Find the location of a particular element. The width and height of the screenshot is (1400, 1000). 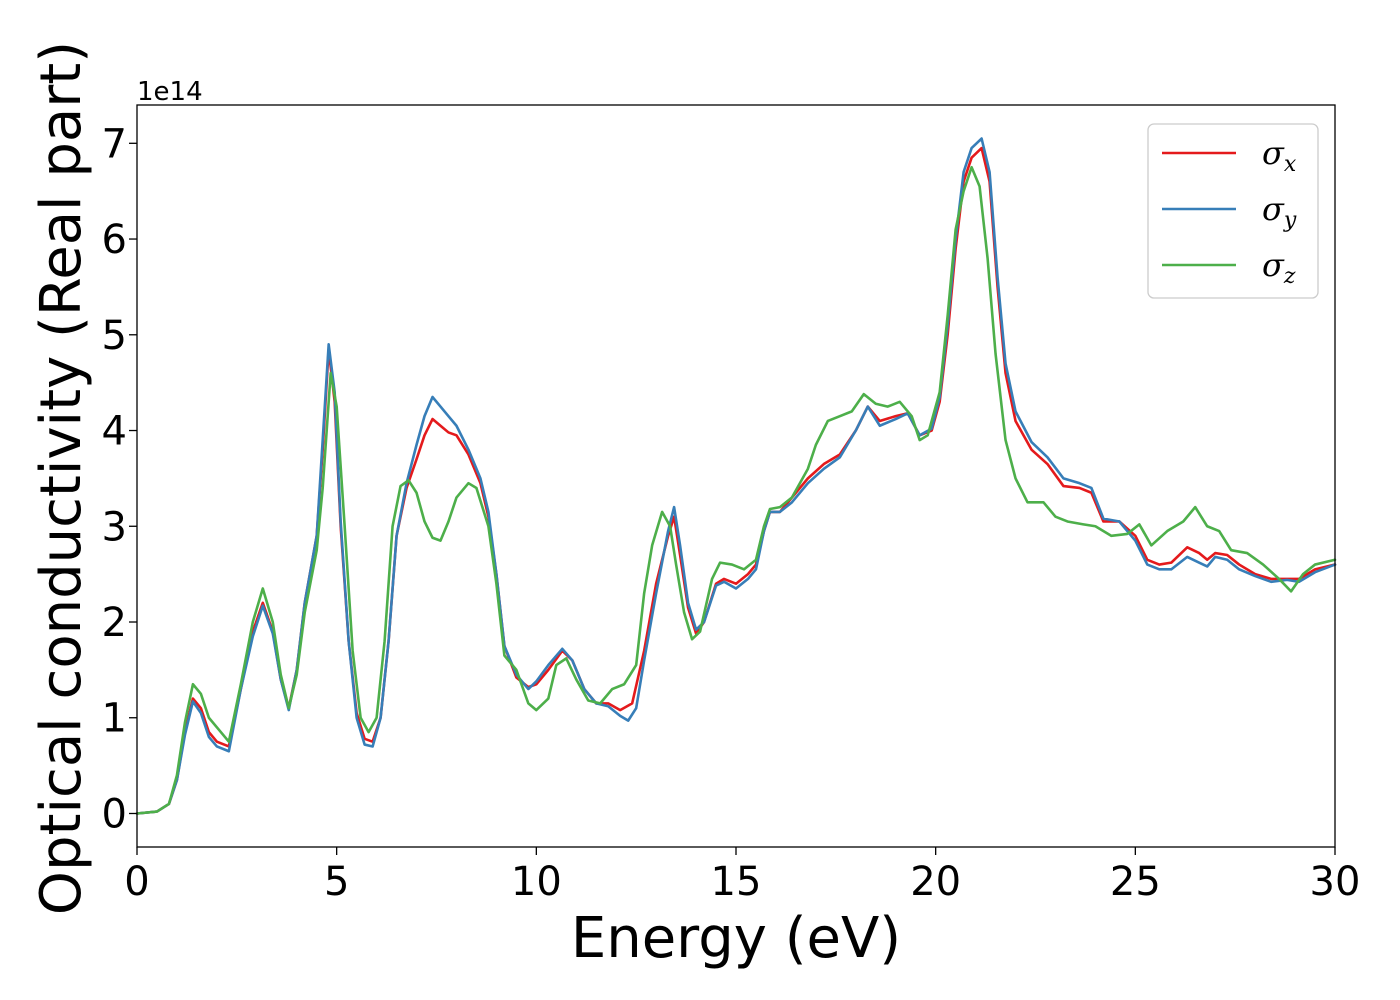

x-tick-label: 30 is located at coordinates (1335, 882).